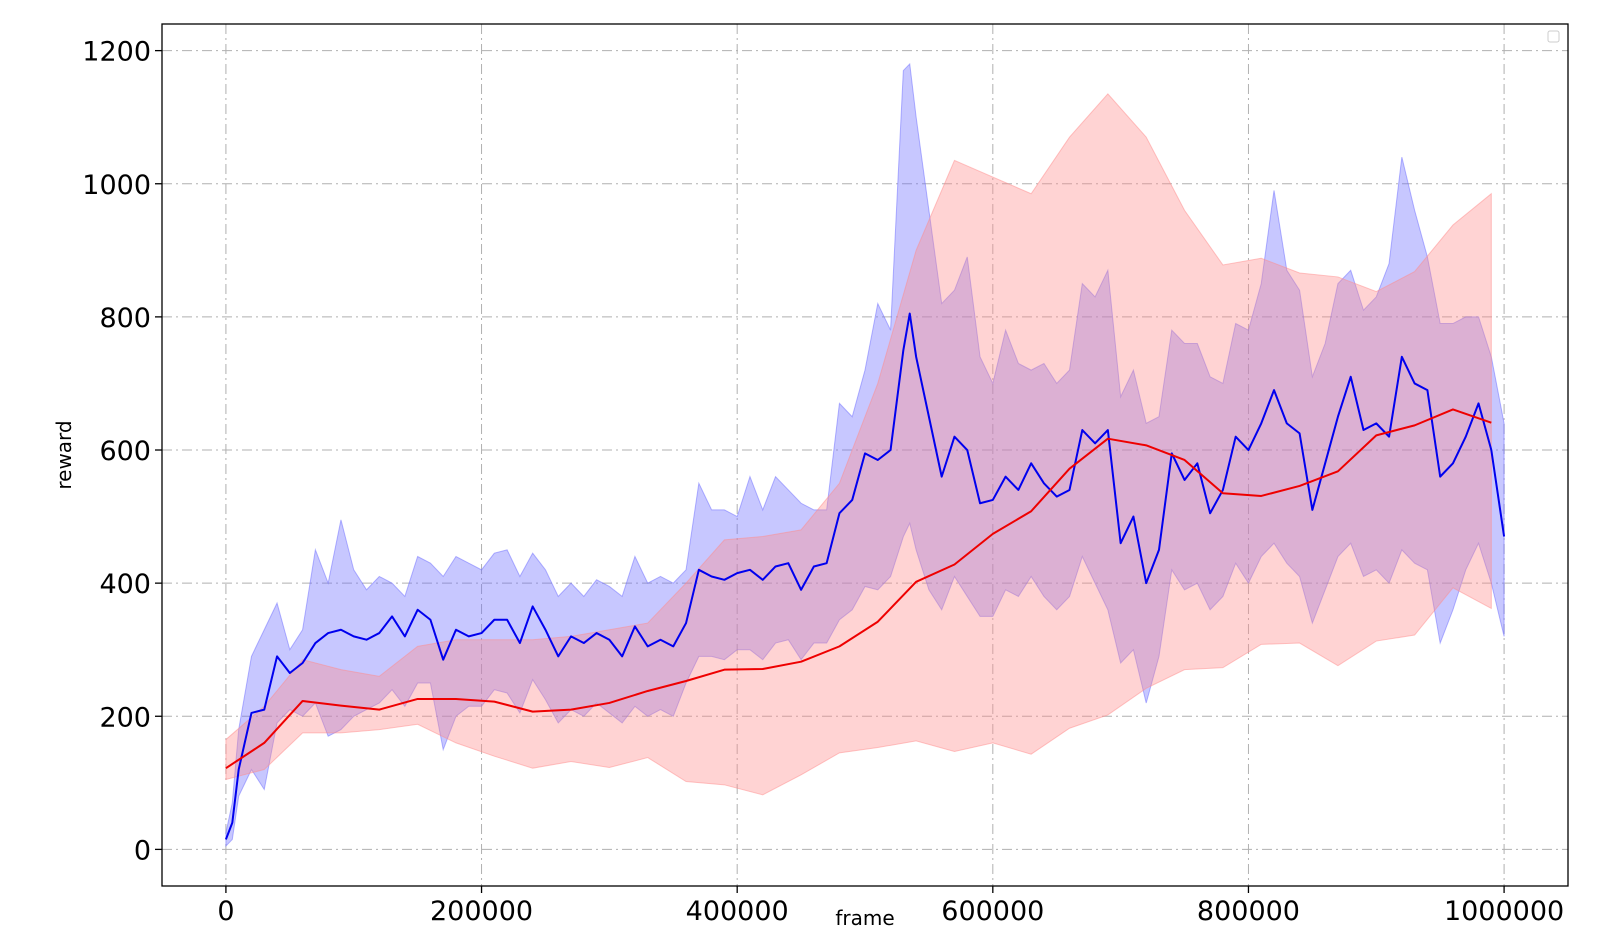  I want to click on y-tick-label: 200, so click(125, 717).